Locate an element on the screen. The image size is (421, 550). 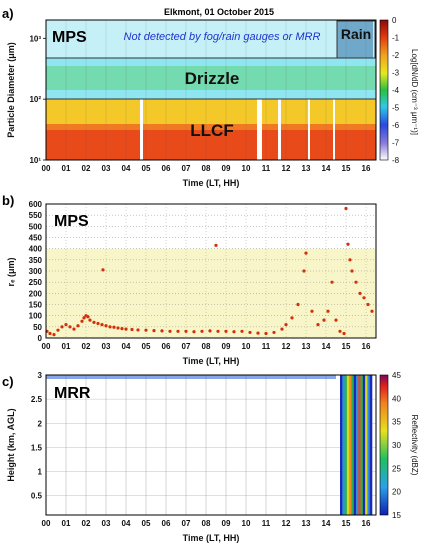
x-tick-label: 02 is located at coordinates (86, 523).